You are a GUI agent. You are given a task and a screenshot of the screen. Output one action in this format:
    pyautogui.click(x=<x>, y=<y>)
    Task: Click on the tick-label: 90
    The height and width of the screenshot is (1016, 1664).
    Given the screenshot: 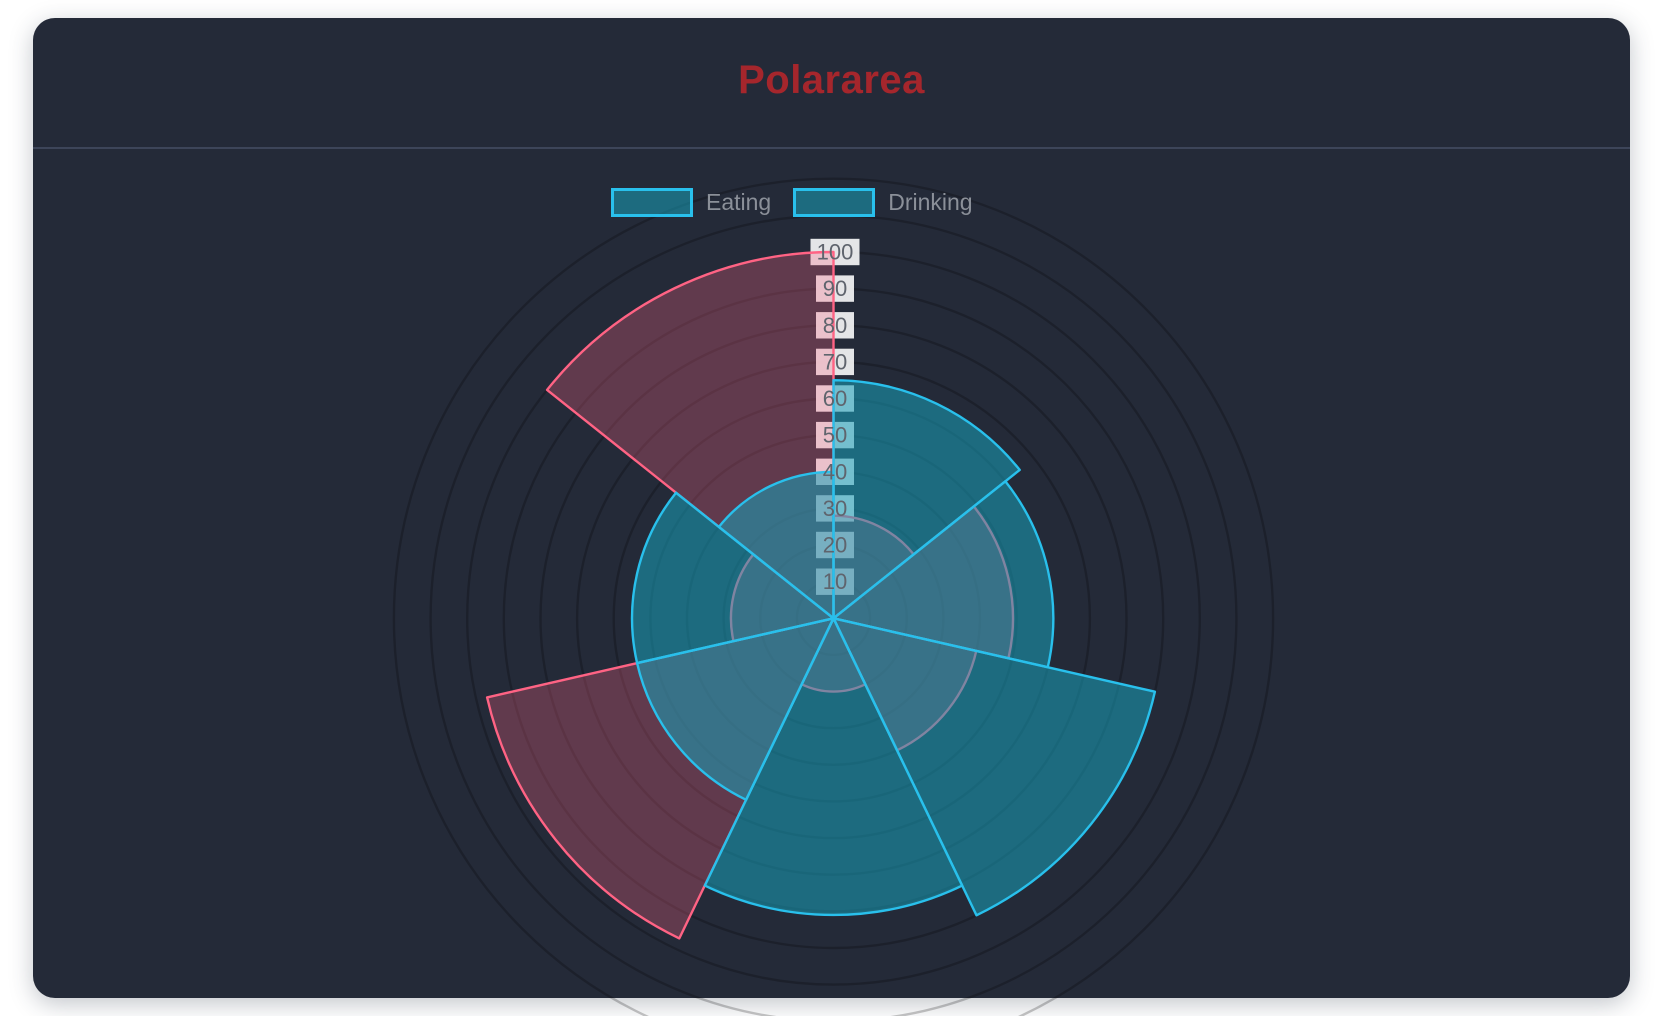 What is the action you would take?
    pyautogui.click(x=835, y=288)
    